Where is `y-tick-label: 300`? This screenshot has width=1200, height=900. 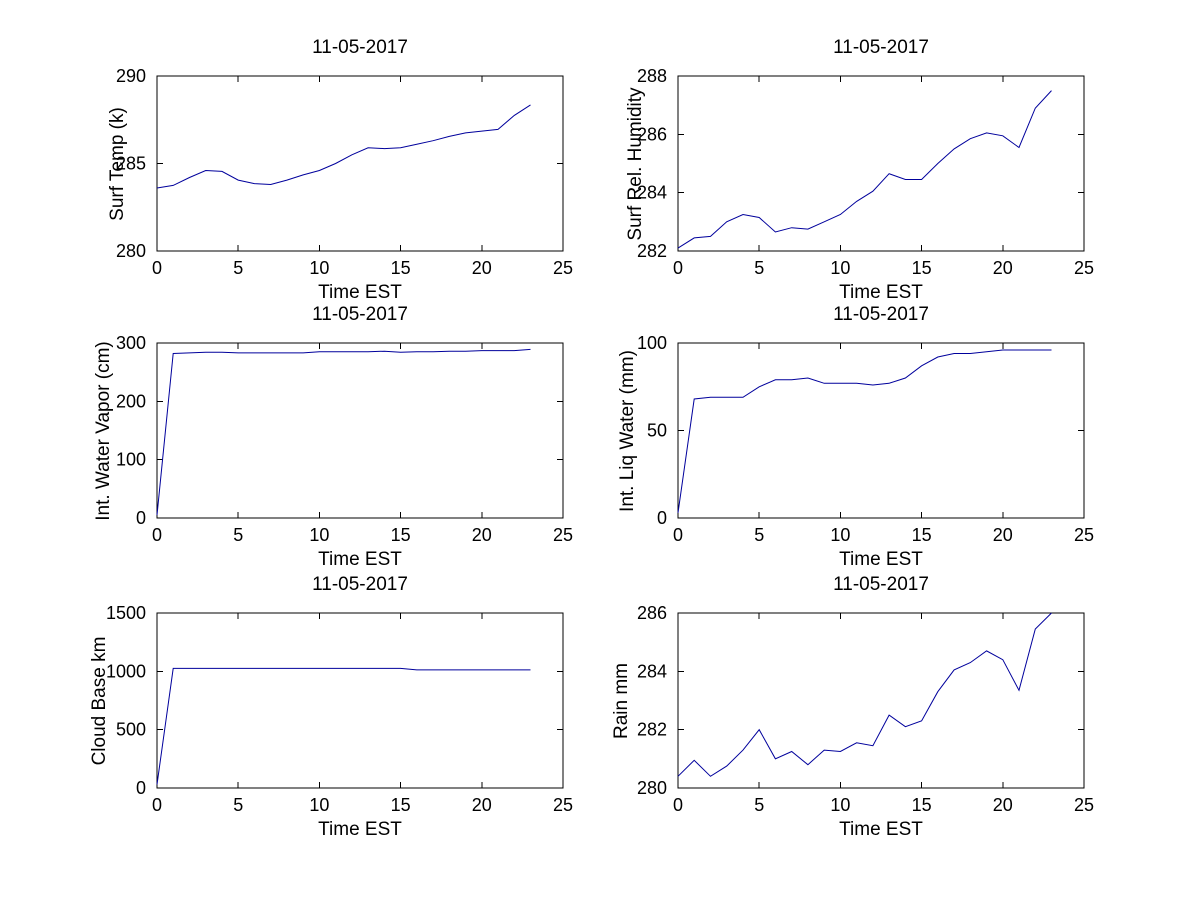
y-tick-label: 300 is located at coordinates (131, 343).